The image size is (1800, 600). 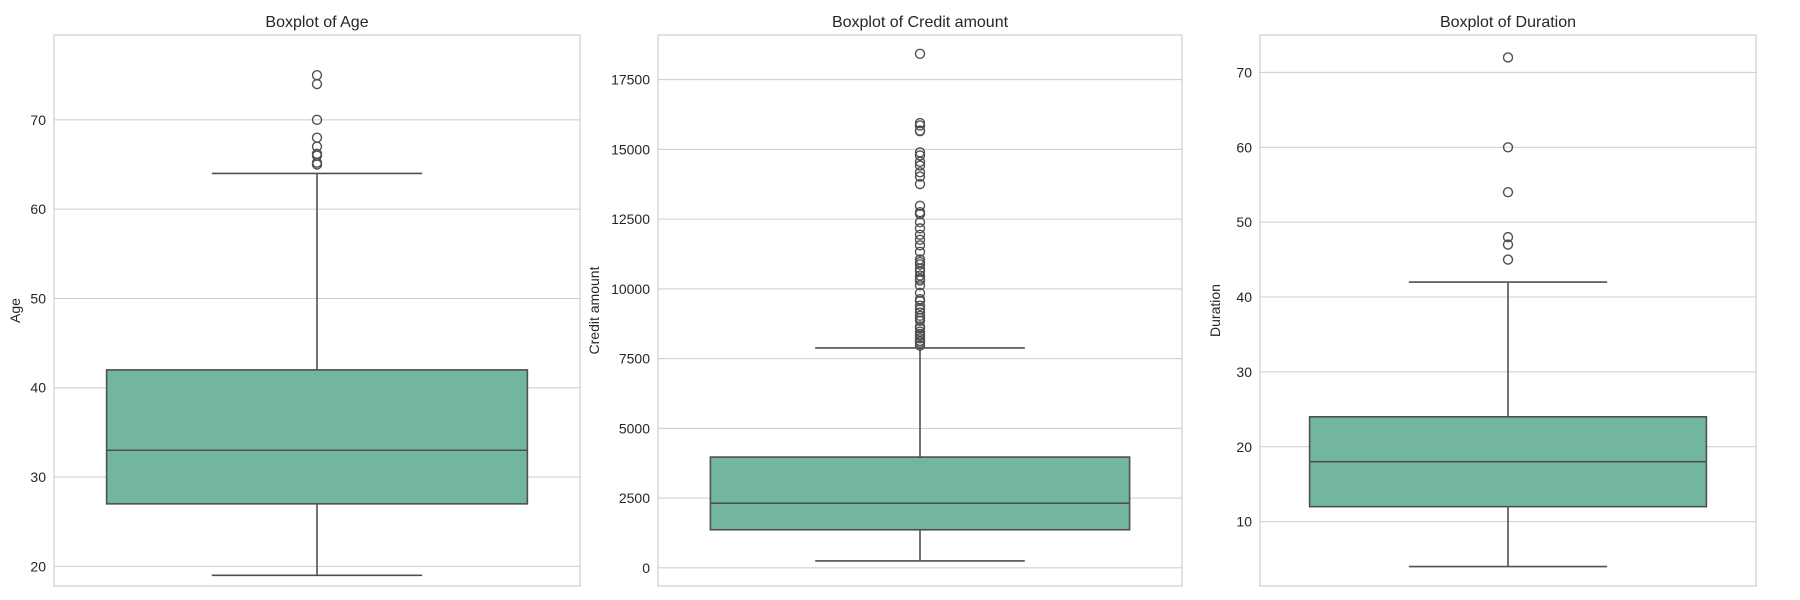 What do you see at coordinates (920, 22) in the screenshot?
I see `chart-title: Boxplot of Credit amount` at bounding box center [920, 22].